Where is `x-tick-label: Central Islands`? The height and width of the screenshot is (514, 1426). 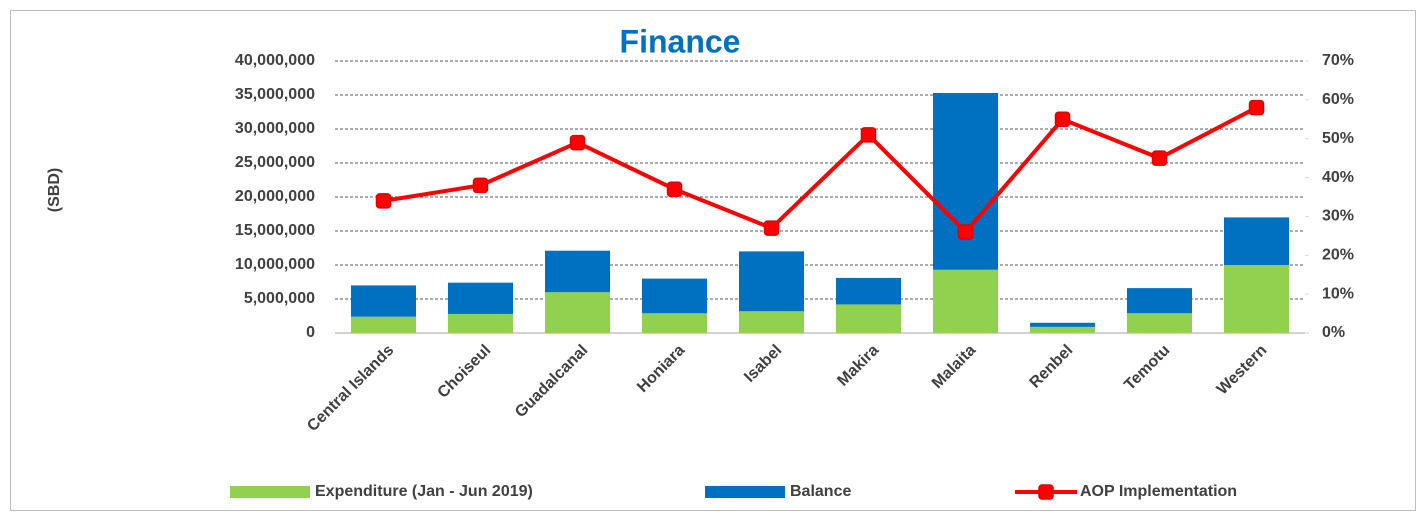
x-tick-label: Central Islands is located at coordinates (350, 388).